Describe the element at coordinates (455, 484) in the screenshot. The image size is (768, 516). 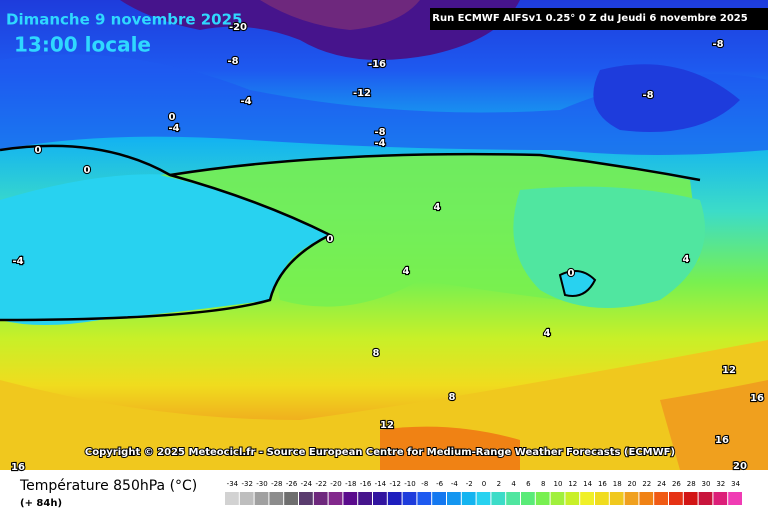
I see `legend-label: -4` at that location.